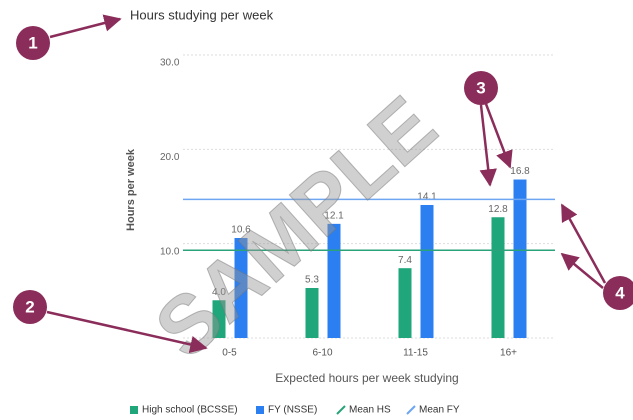 The height and width of the screenshot is (420, 633). I want to click on x-tick-label: 0-5, so click(229, 353).